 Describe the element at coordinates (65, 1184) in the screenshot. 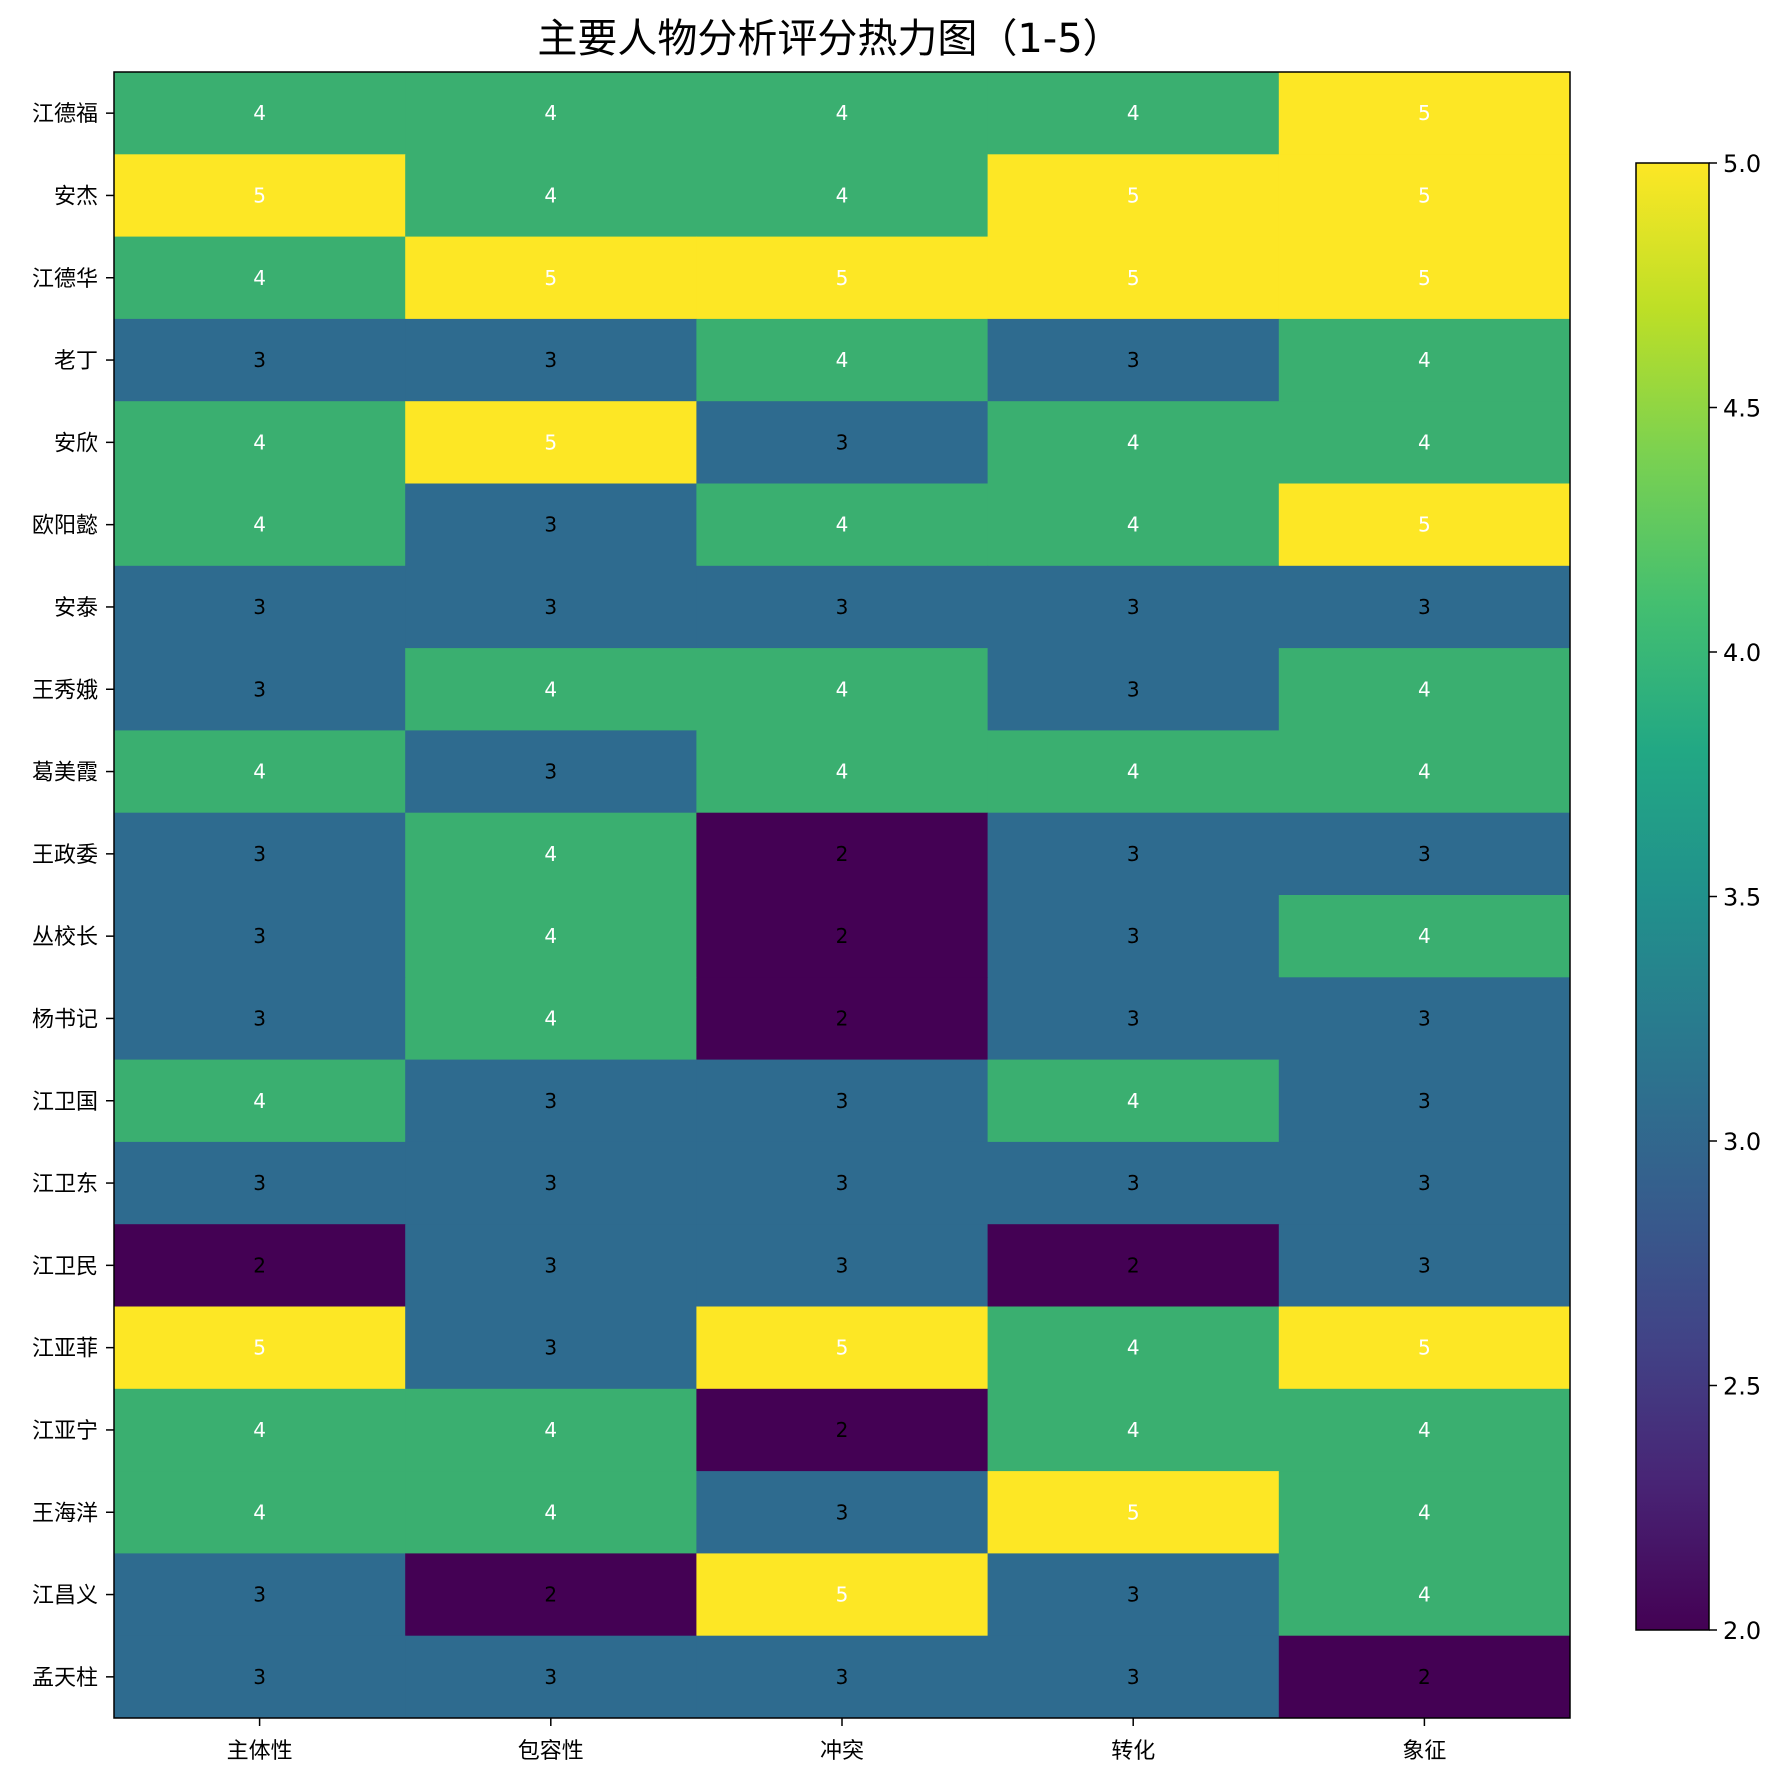

I see `y-tick-label: 江卫东` at that location.